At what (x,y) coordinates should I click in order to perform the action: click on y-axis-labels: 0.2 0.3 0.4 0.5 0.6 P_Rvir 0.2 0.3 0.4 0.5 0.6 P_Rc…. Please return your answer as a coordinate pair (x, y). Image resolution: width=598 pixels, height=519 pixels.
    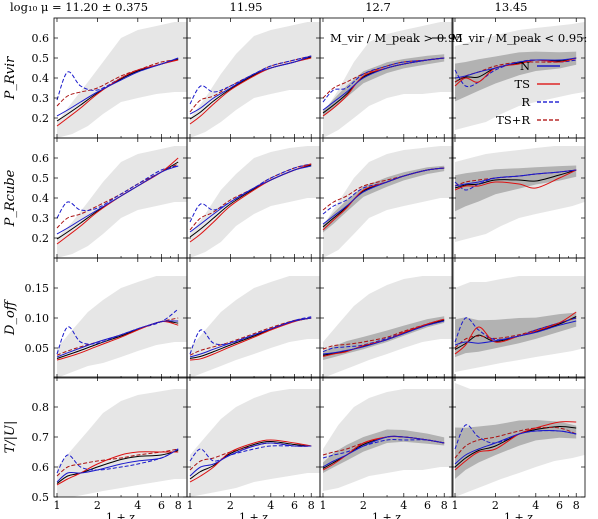
    Looking at the image, I should click on (26, 268).